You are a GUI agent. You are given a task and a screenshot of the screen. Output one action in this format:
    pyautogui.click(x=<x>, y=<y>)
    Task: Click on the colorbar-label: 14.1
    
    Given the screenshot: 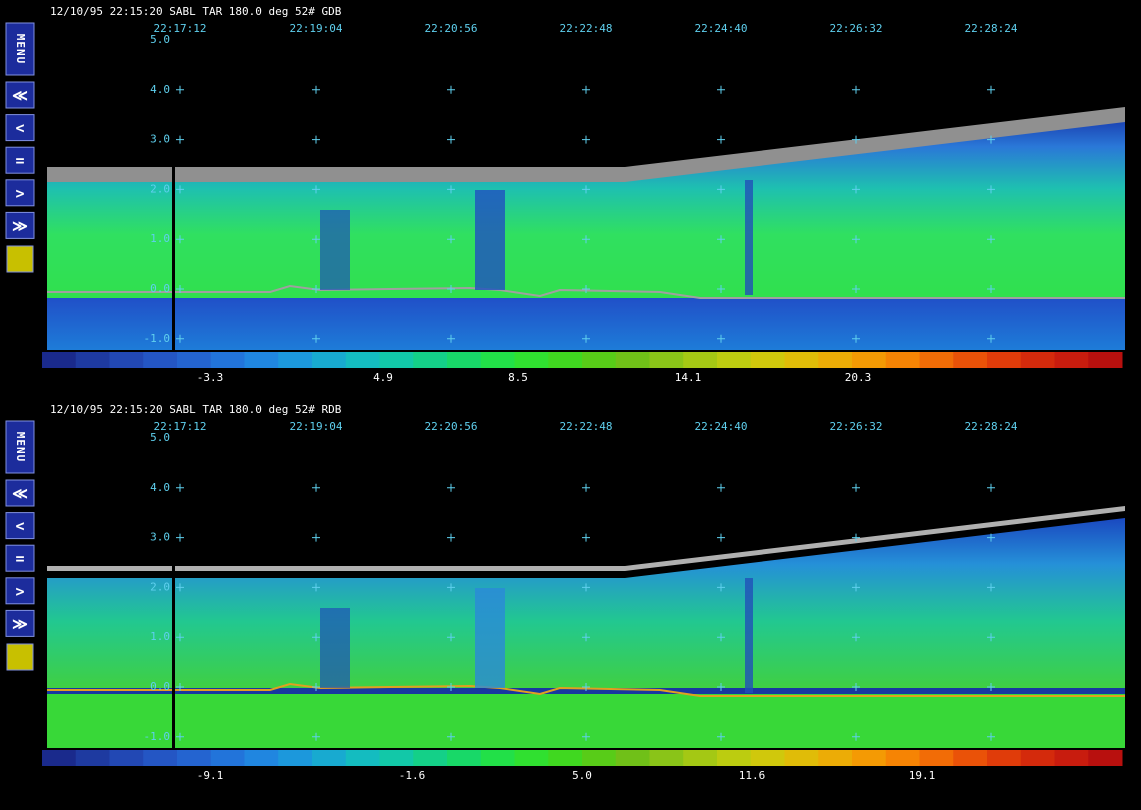 What is the action you would take?
    pyautogui.click(x=688, y=377)
    